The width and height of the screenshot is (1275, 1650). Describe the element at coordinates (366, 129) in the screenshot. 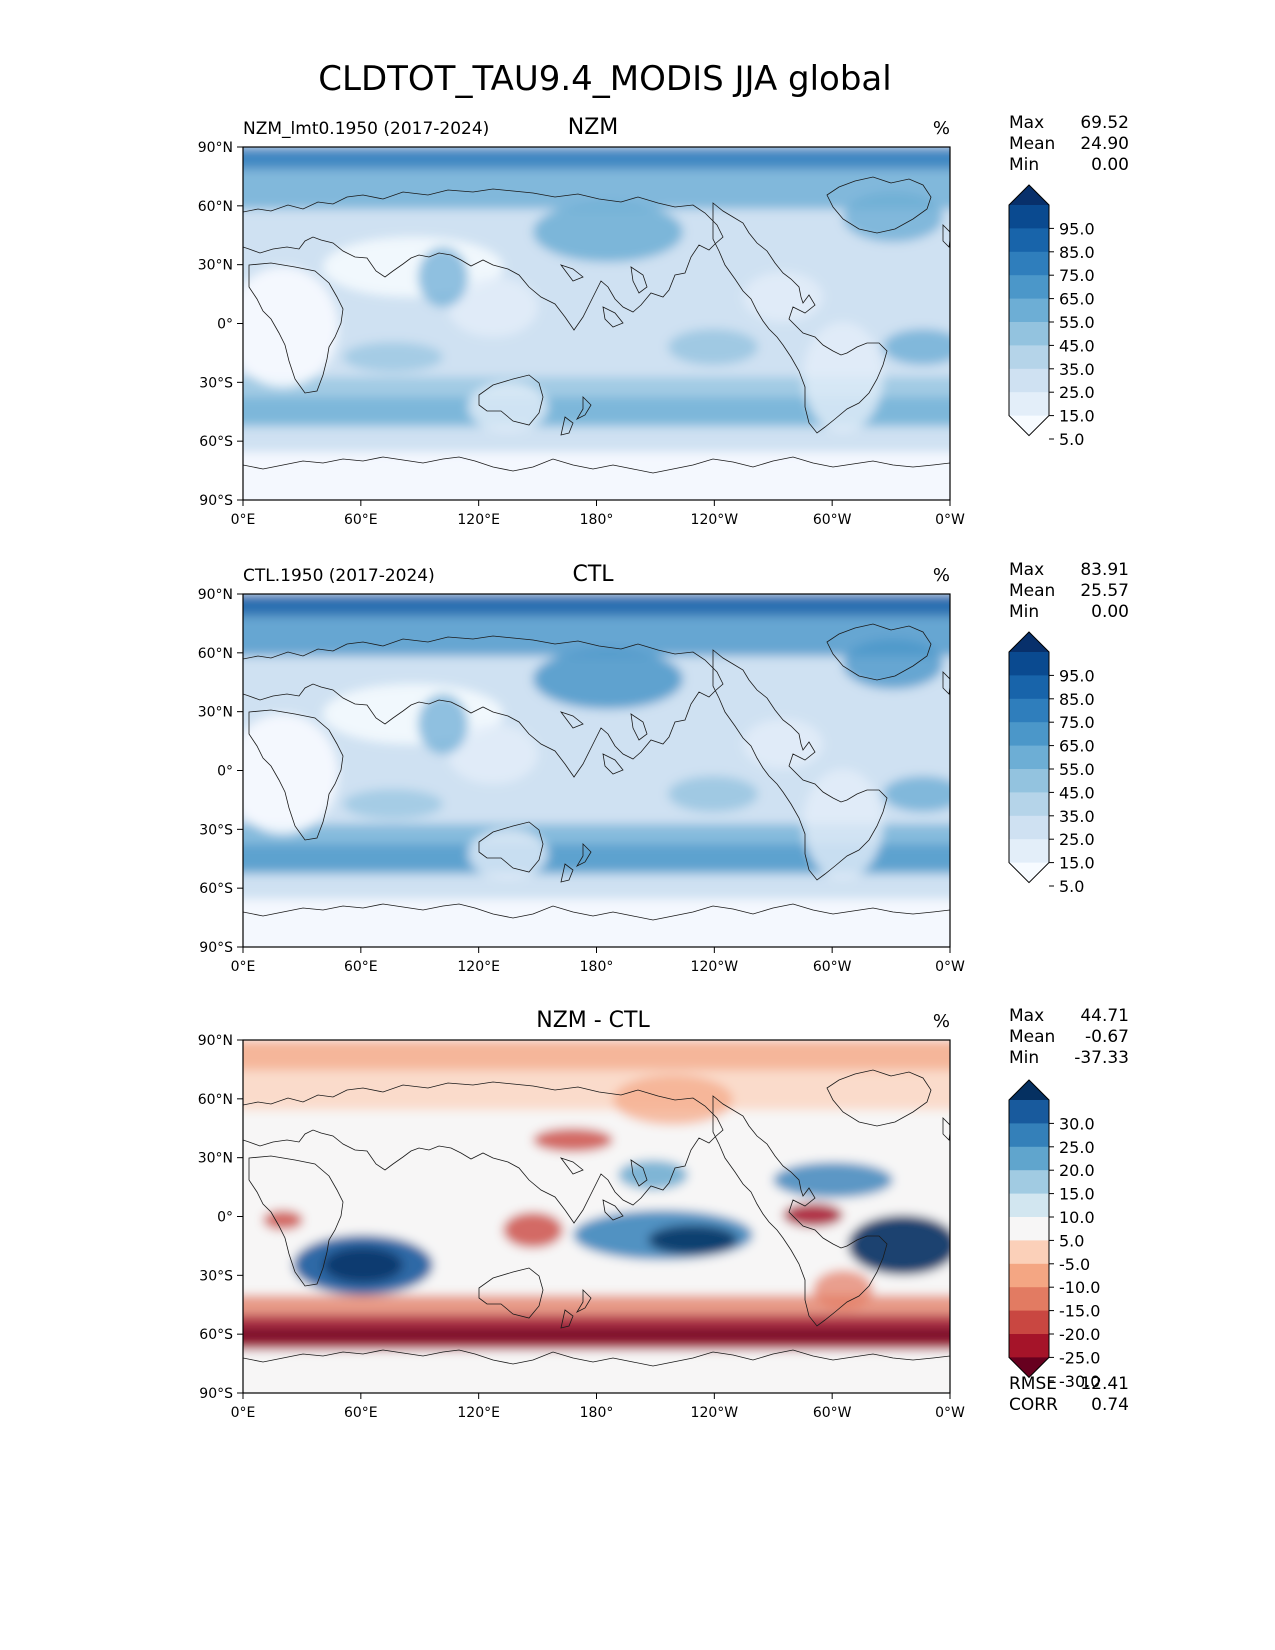

I see `panel-subtitle: NZM_lmt0.1950 (2017-2024)` at that location.